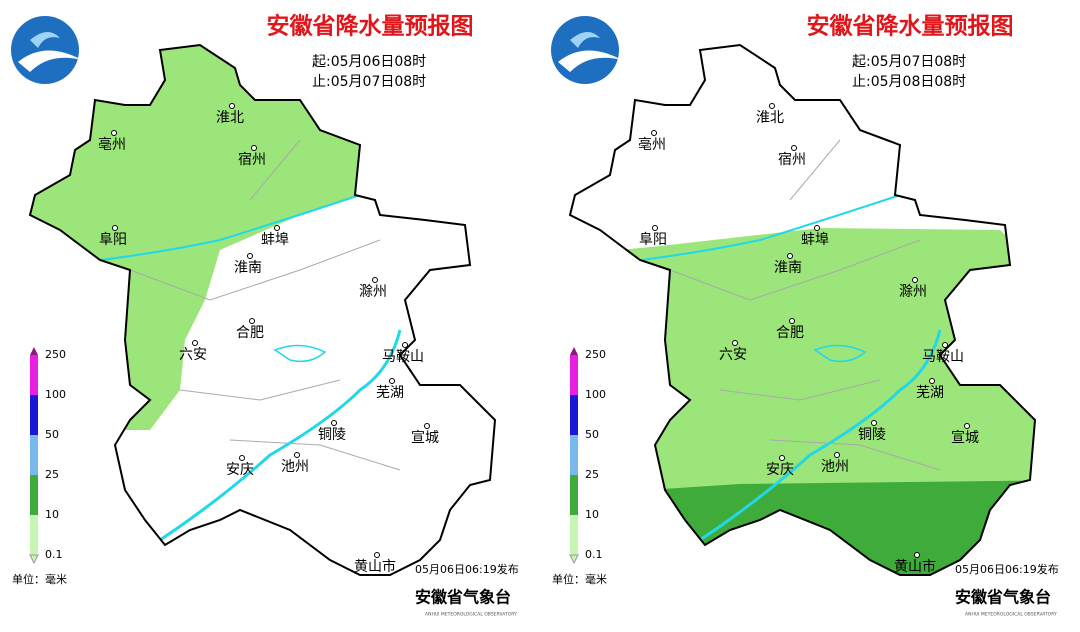 This screenshot has height=632, width=1080. I want to click on legend-label: 50, so click(592, 434).